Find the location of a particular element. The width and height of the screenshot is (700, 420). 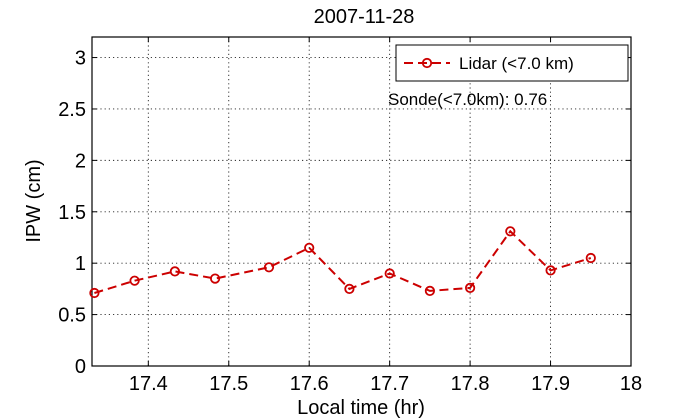

legend-marker-sample is located at coordinates (427, 63).